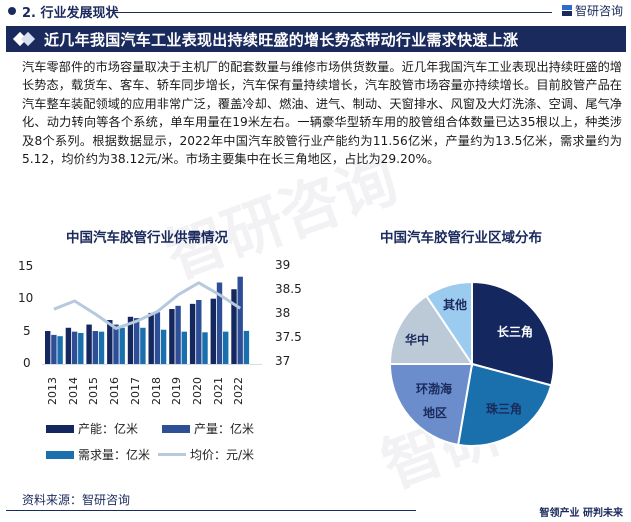 The width and height of the screenshot is (631, 522). Describe the element at coordinates (504, 409) in the screenshot. I see `pie-label-zhusanjiao: 珠三角` at that location.